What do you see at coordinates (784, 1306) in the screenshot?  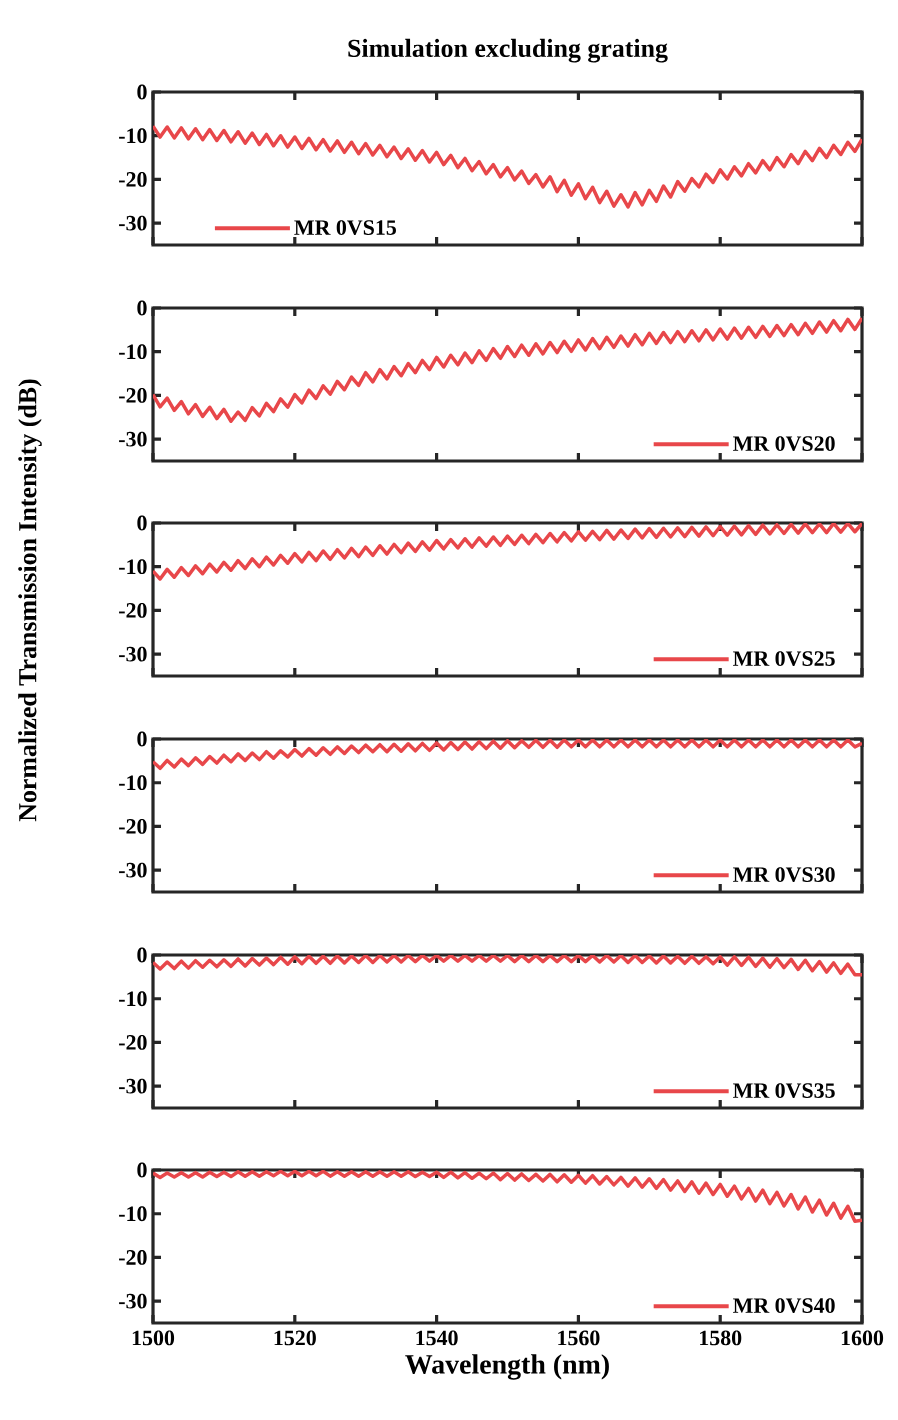 I see `legend-label: MR 0VS40` at bounding box center [784, 1306].